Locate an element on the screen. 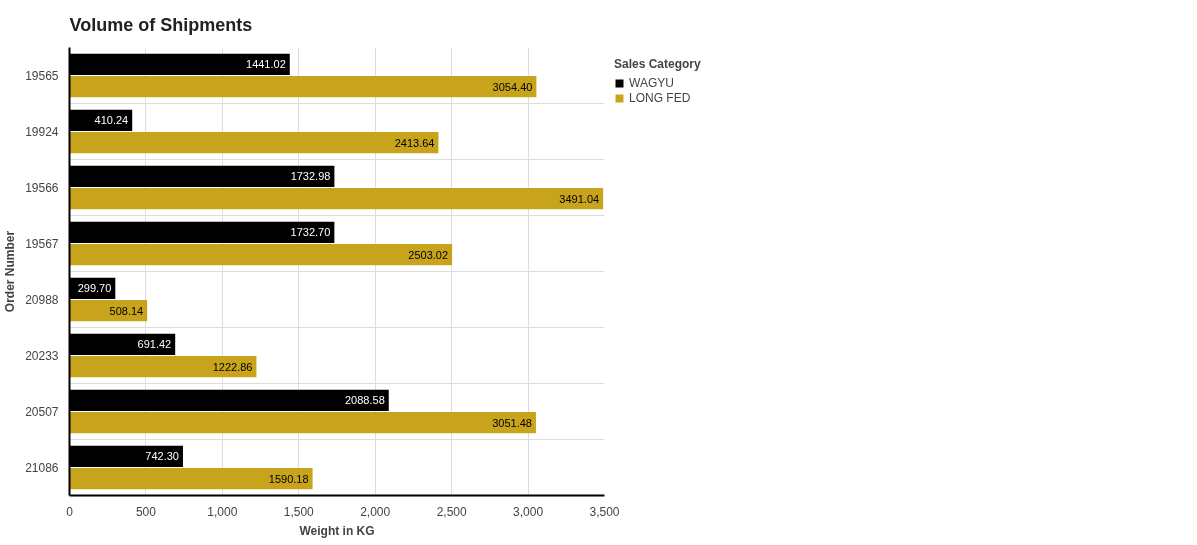 Image resolution: width=1197 pixels, height=545 pixels. data-label: 1590.18 is located at coordinates (288, 478).